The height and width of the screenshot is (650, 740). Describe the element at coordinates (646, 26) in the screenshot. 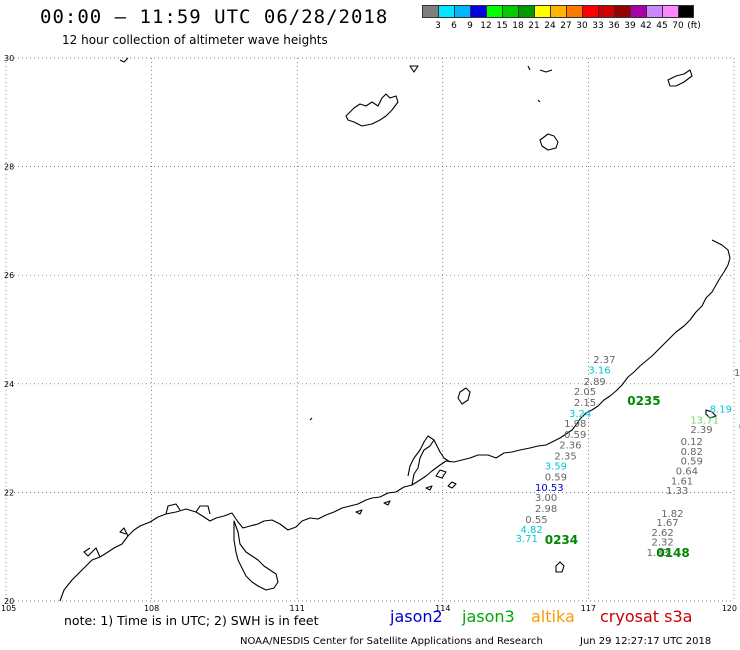

I see `legend-label: 42` at that location.